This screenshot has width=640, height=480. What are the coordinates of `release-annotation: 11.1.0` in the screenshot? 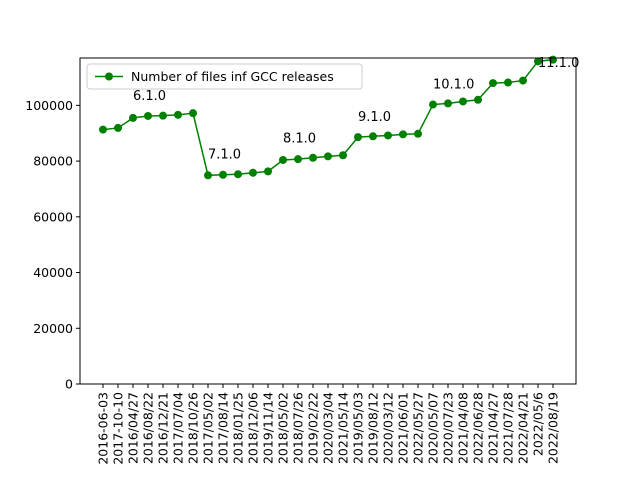 It's located at (558, 63).